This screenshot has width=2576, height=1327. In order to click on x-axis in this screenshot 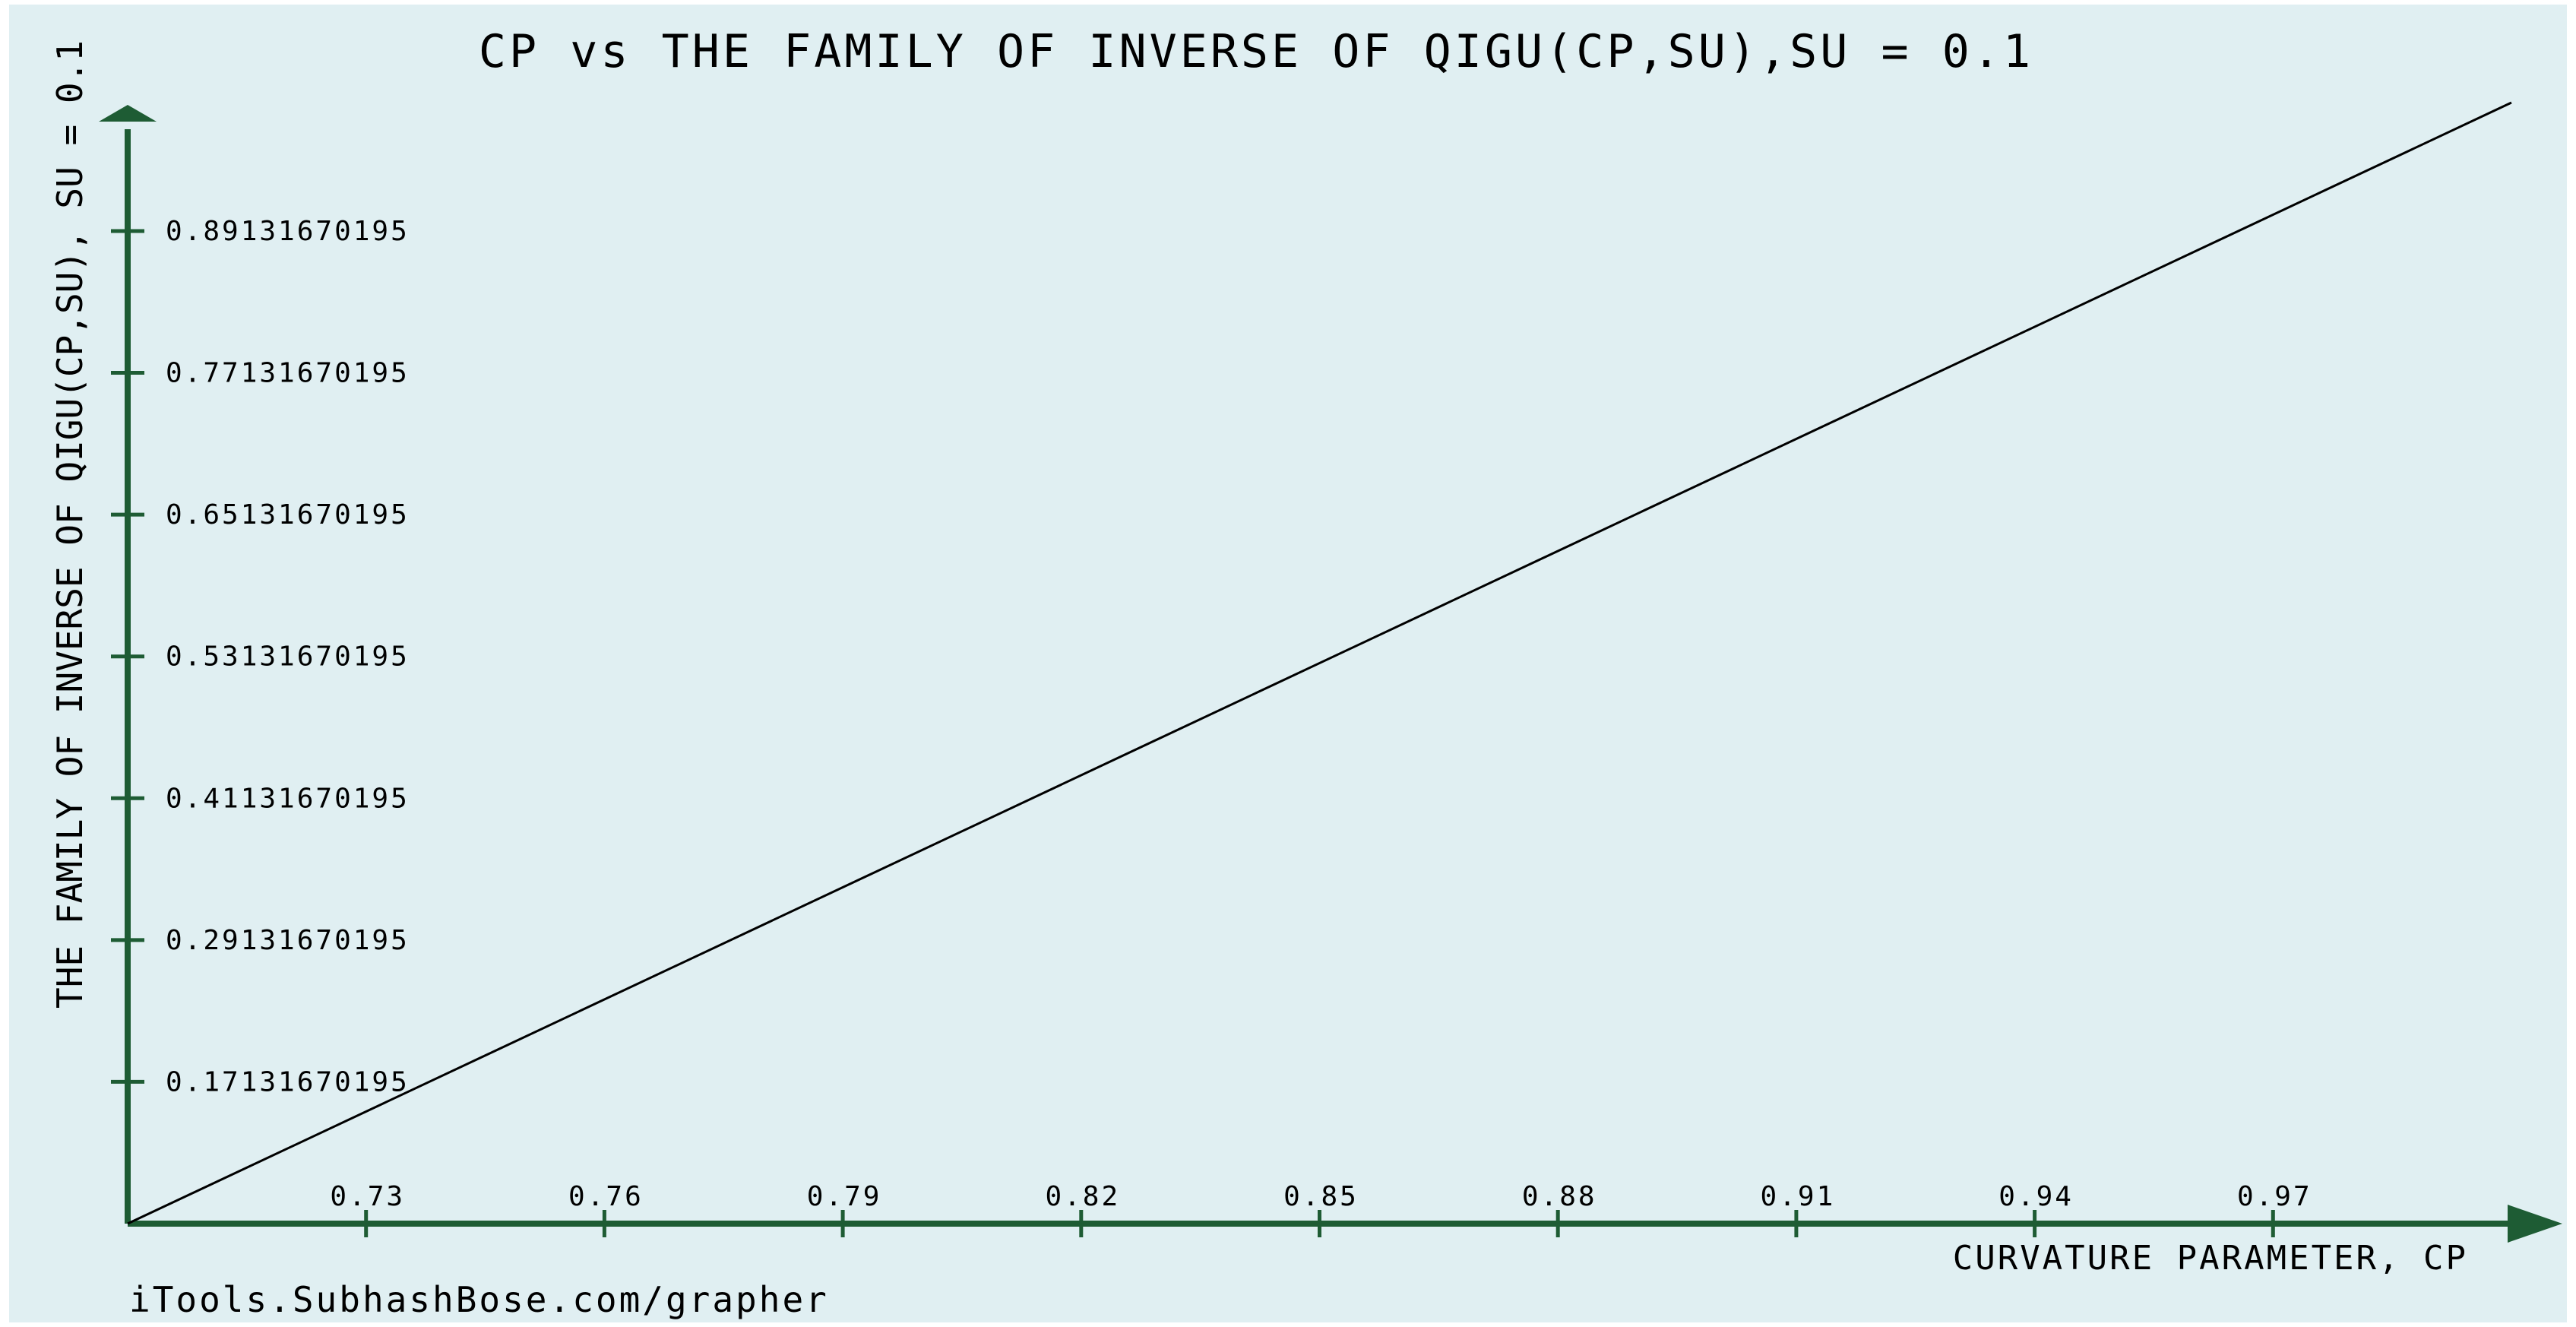, I will do `click(1345, 1224)`.